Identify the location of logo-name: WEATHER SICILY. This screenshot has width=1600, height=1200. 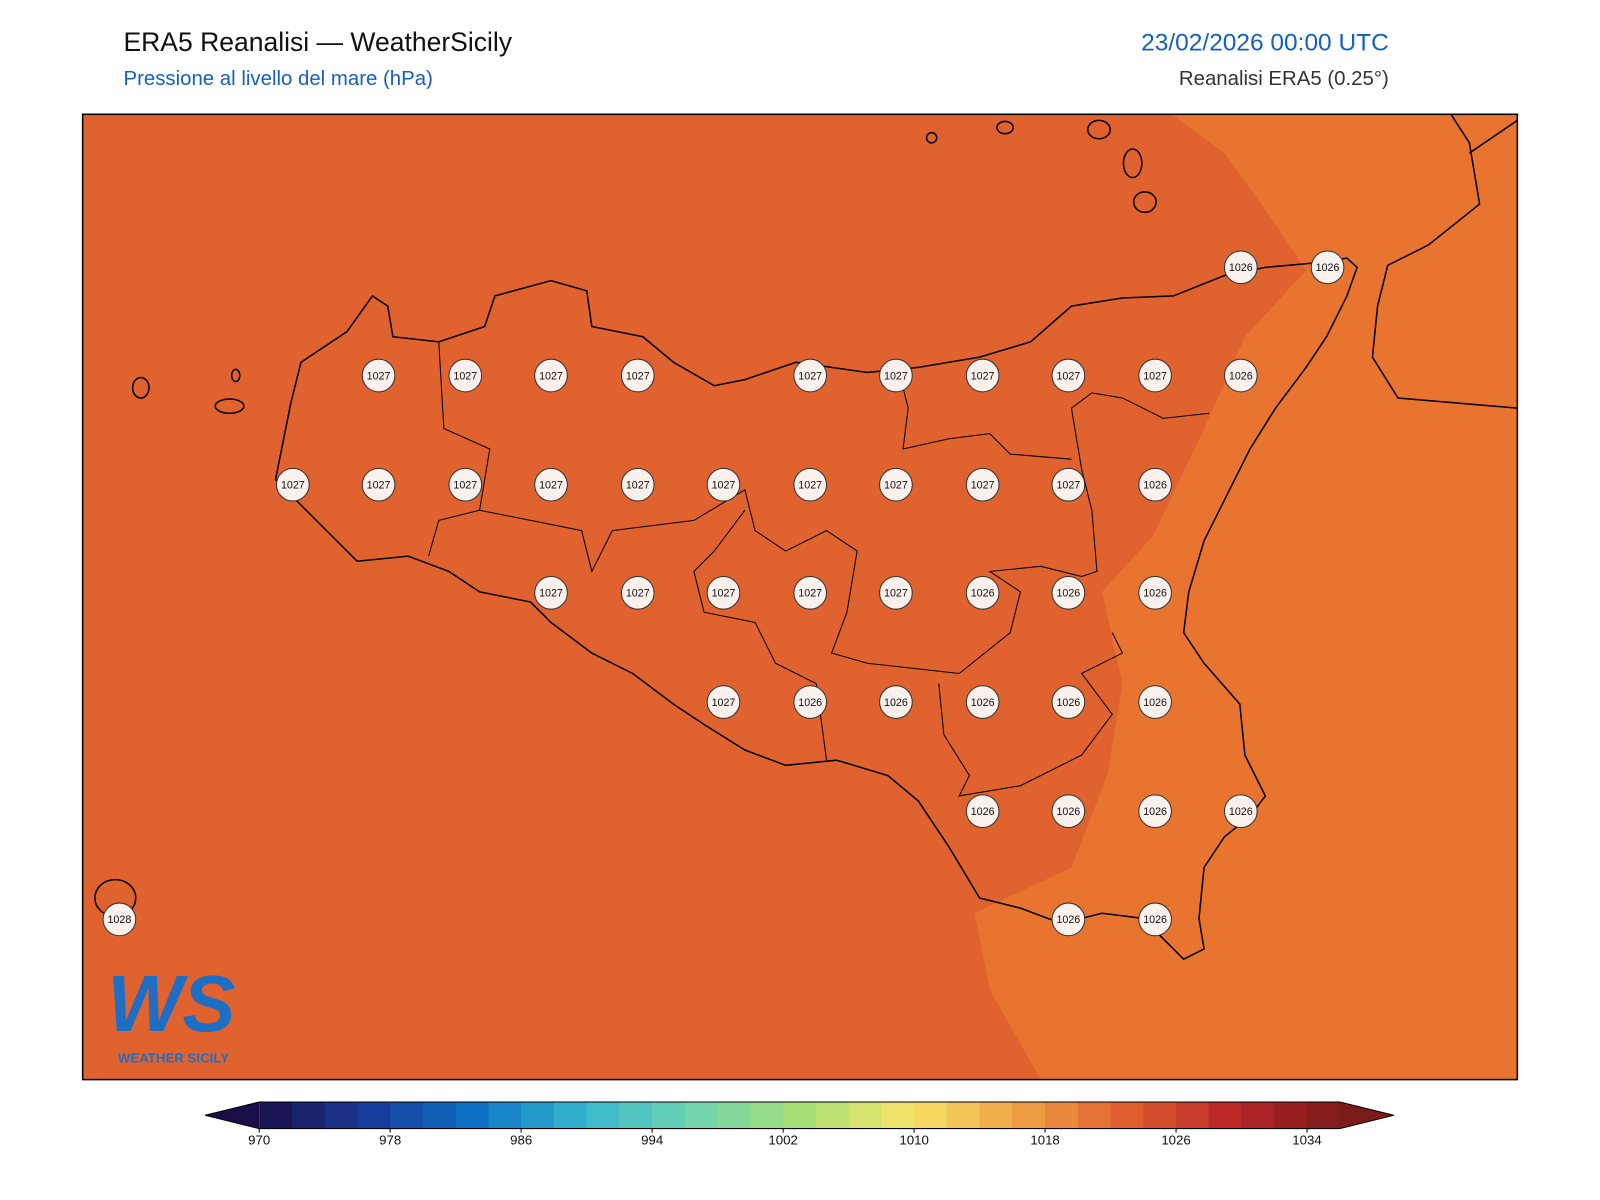
(173, 1058).